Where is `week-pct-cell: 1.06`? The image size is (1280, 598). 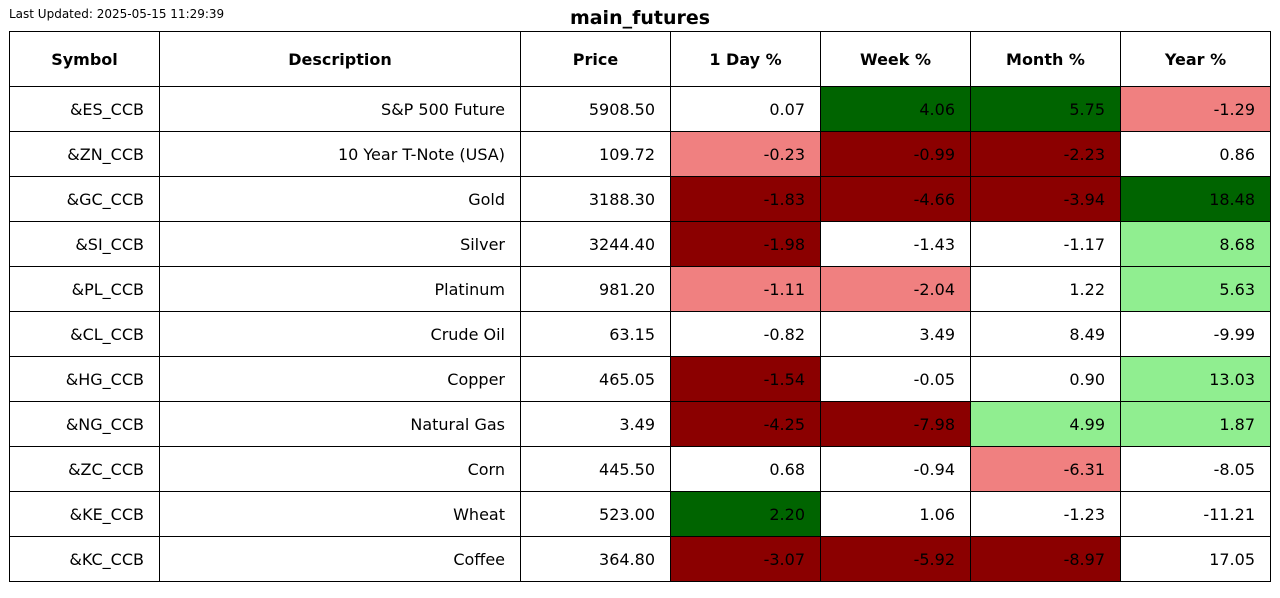
week-pct-cell: 1.06 is located at coordinates (895, 514).